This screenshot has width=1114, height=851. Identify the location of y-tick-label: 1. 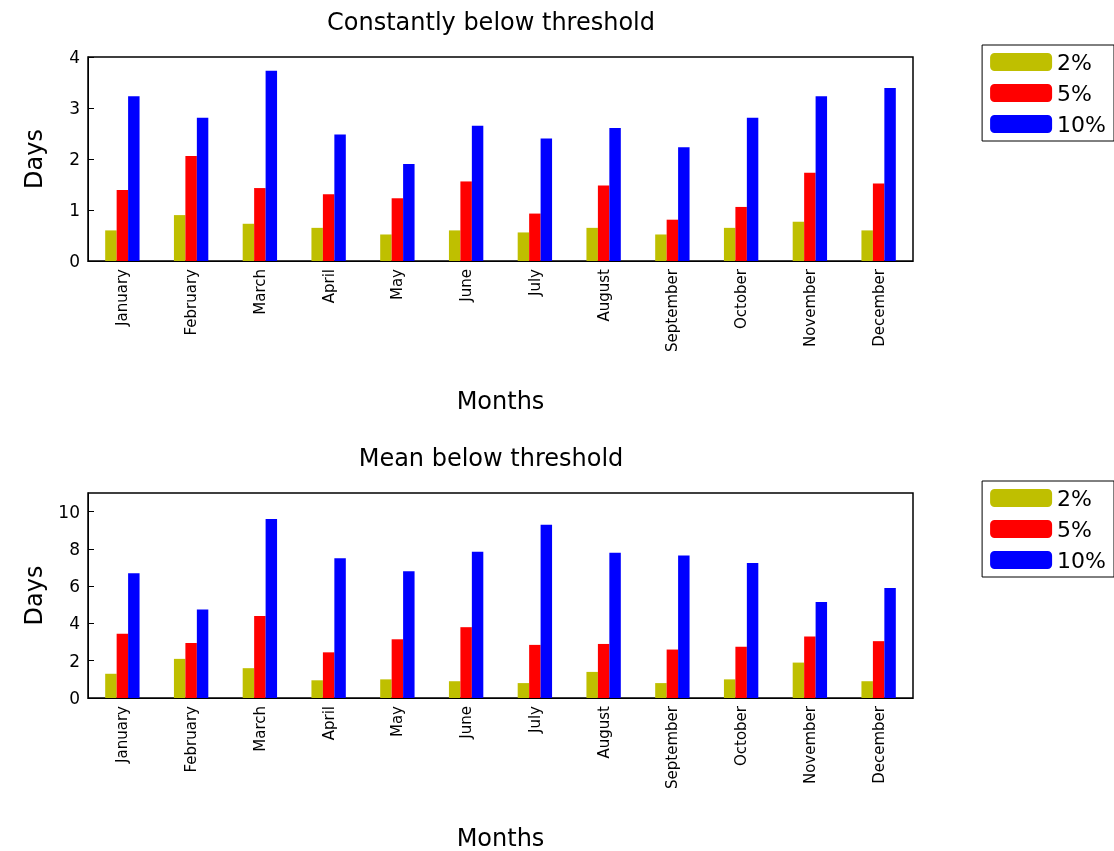
(74, 210).